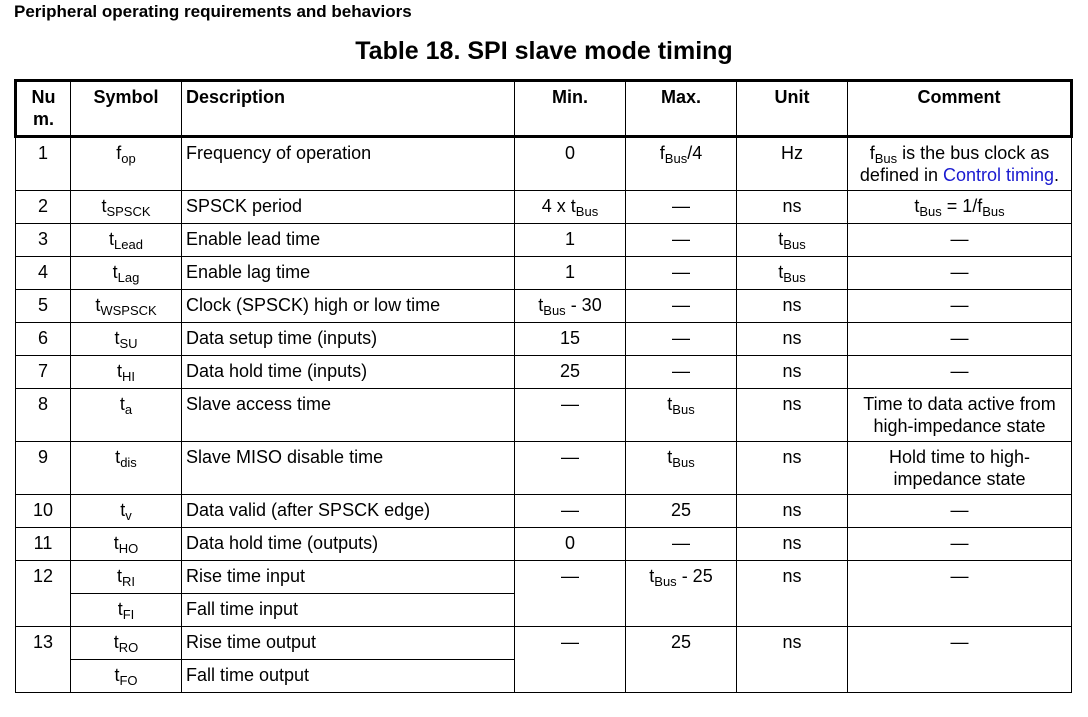 This screenshot has height=717, width=1088. What do you see at coordinates (126, 163) in the screenshot?
I see `symbol-cell: fop` at bounding box center [126, 163].